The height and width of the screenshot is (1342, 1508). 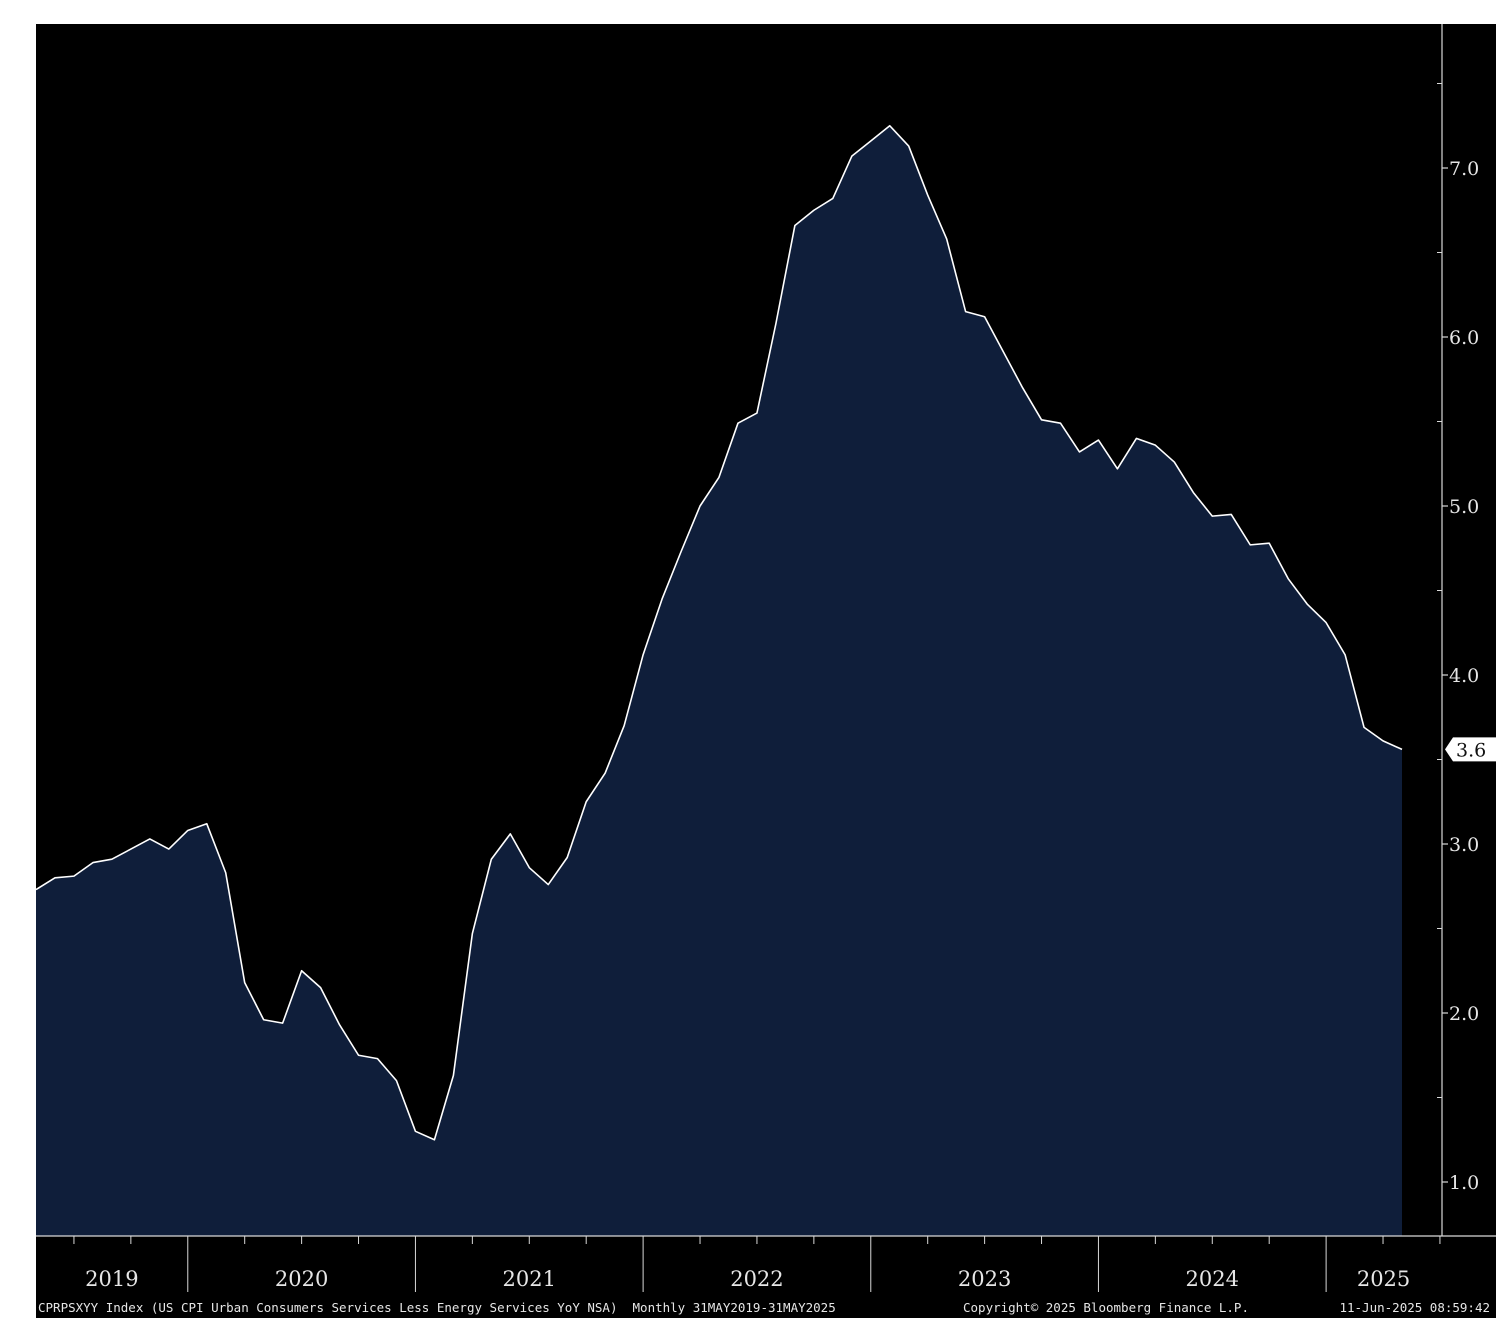 What do you see at coordinates (1464, 845) in the screenshot?
I see `y-tick-label: 3.0` at bounding box center [1464, 845].